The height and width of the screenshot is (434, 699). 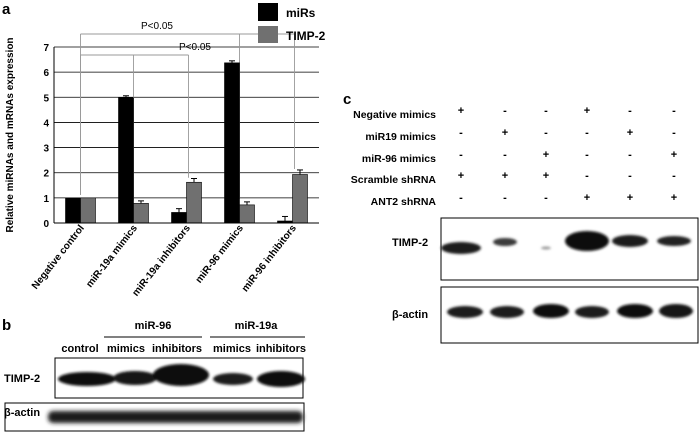 What do you see at coordinates (399, 159) in the screenshot?
I see `condition-label: miR-96 mimics` at bounding box center [399, 159].